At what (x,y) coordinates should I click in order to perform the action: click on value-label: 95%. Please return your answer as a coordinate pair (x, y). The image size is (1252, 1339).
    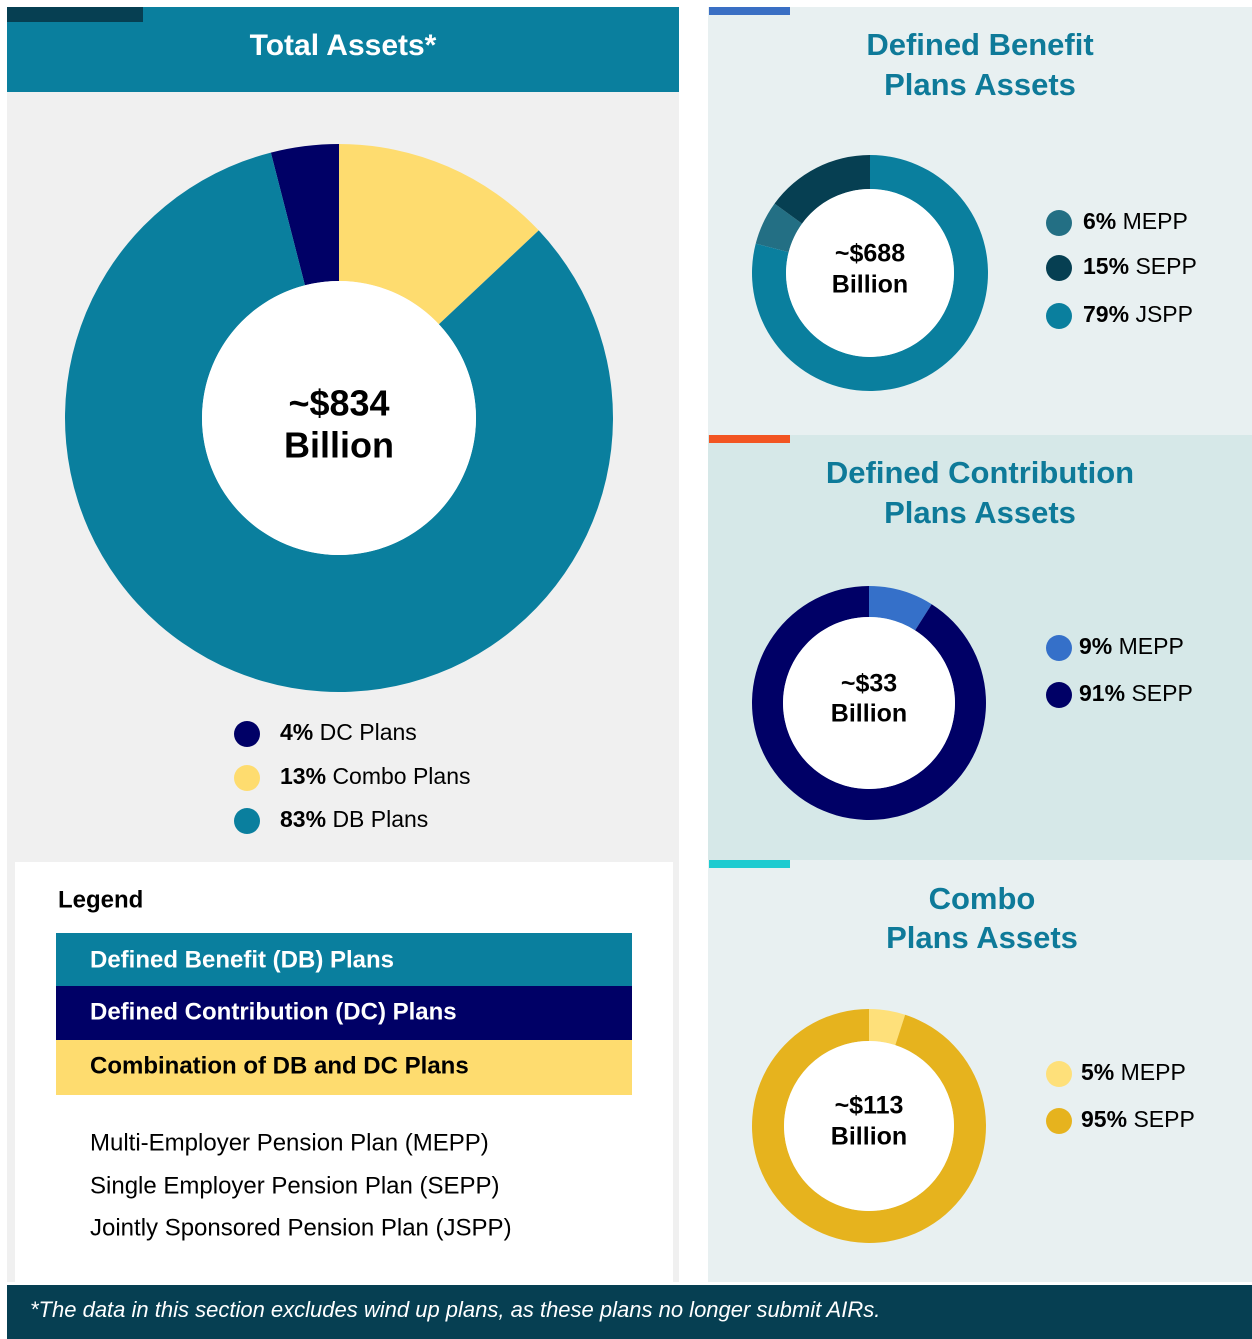
    Looking at the image, I should click on (1104, 1119).